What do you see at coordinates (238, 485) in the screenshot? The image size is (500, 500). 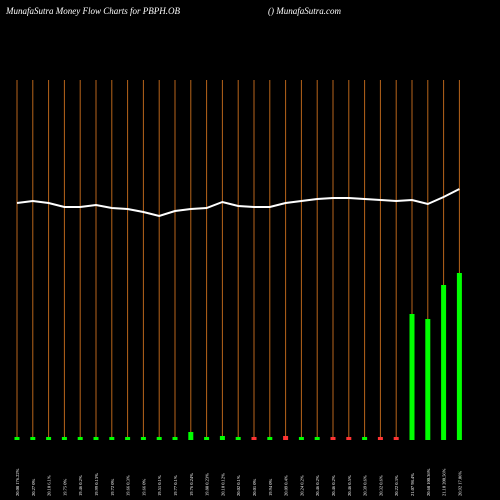 I see `x-tick-label: 20.02 0.1%` at bounding box center [238, 485].